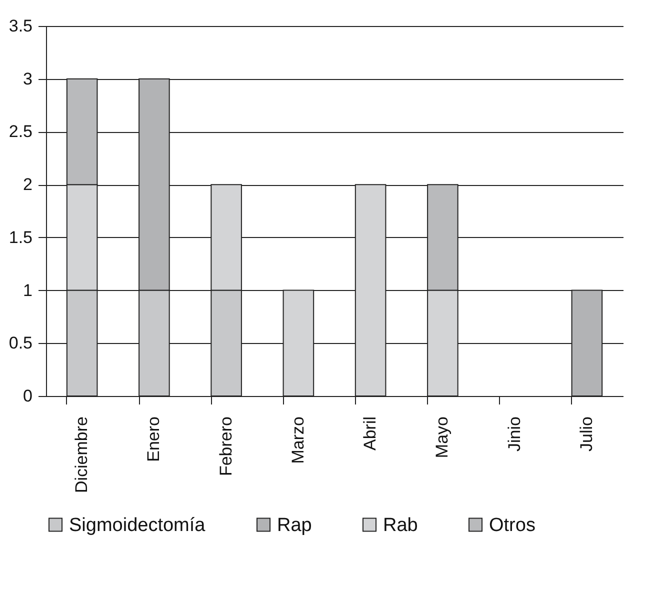 Image resolution: width=654 pixels, height=591 pixels. Describe the element at coordinates (20, 132) in the screenshot. I see `y-tick-label: 2.5` at that location.